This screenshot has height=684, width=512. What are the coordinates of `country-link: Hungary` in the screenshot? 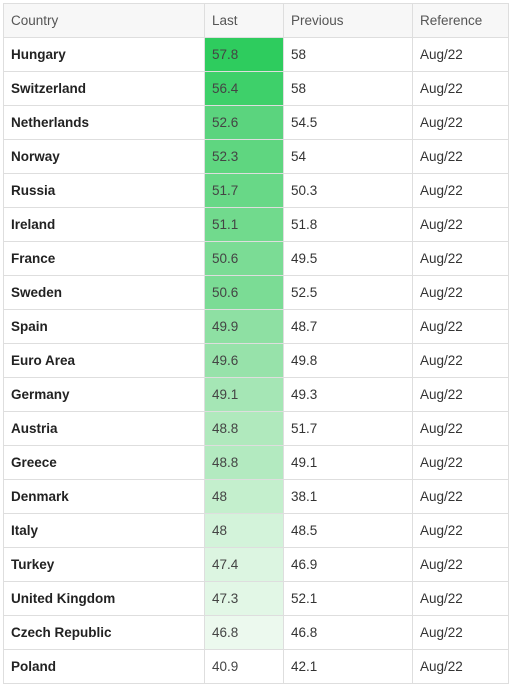 It's located at (104, 54).